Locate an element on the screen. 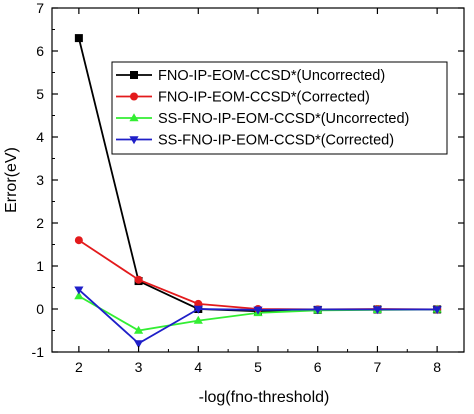 This screenshot has width=474, height=414. y-tick-label: 0 is located at coordinates (40, 309).